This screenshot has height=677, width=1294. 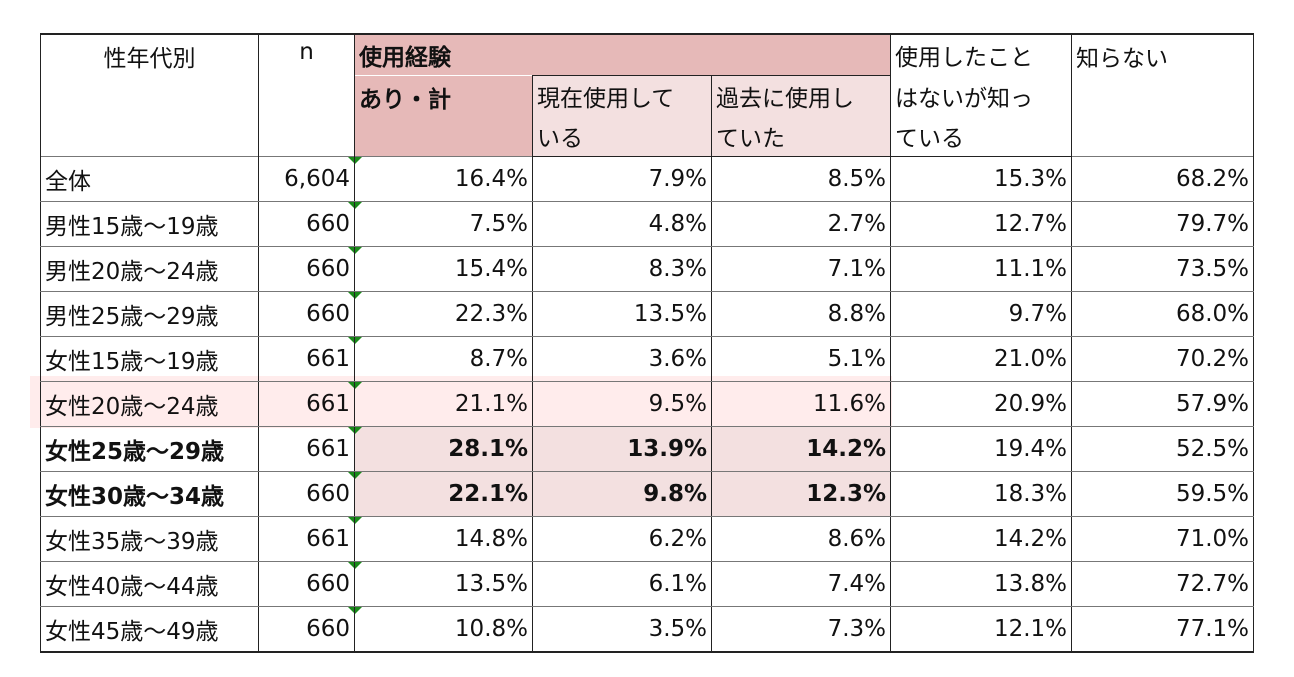 What do you see at coordinates (1163, 449) in the screenshot?
I see `cell-unaware: 52.5%` at bounding box center [1163, 449].